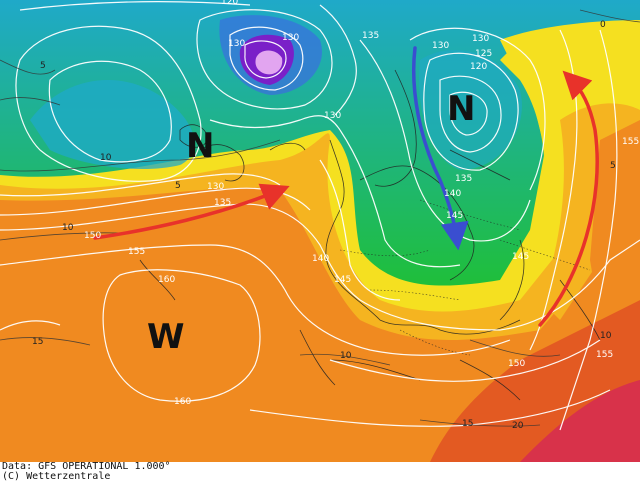  What do you see at coordinates (568, 198) in the screenshot?
I see `warm-advection-arrow-east` at bounding box center [568, 198].